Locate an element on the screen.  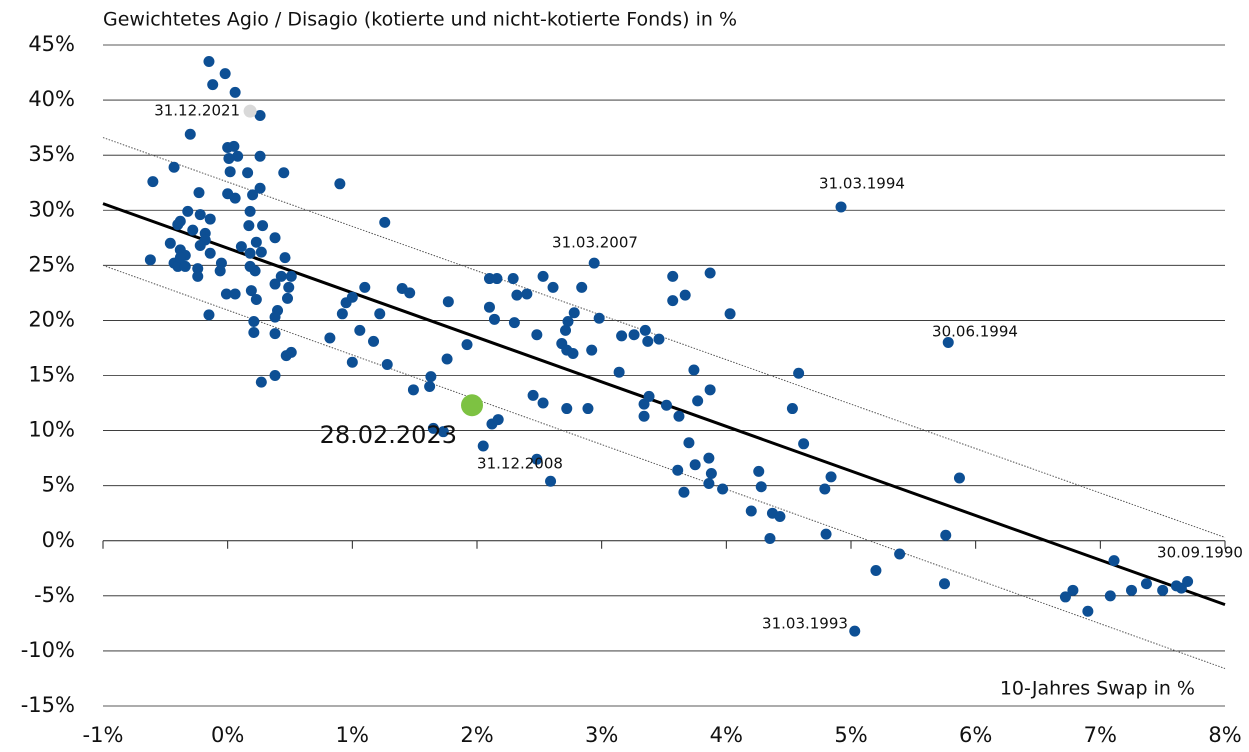
x-tick-label: 3% is located at coordinates (601, 735).